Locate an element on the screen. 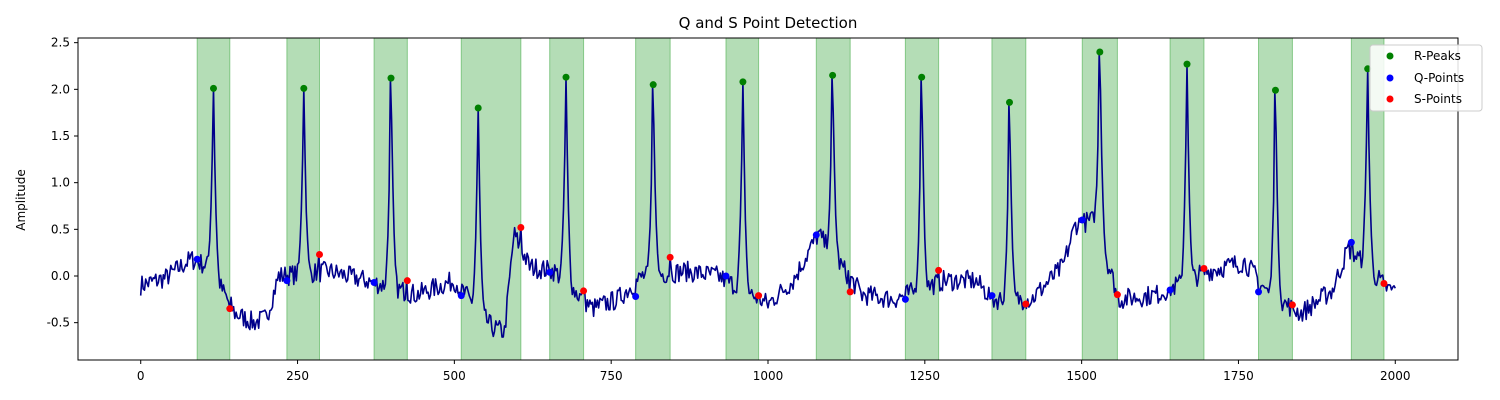 This screenshot has width=1500, height=400. y-tick-label-1: 0.0 is located at coordinates (60, 276).